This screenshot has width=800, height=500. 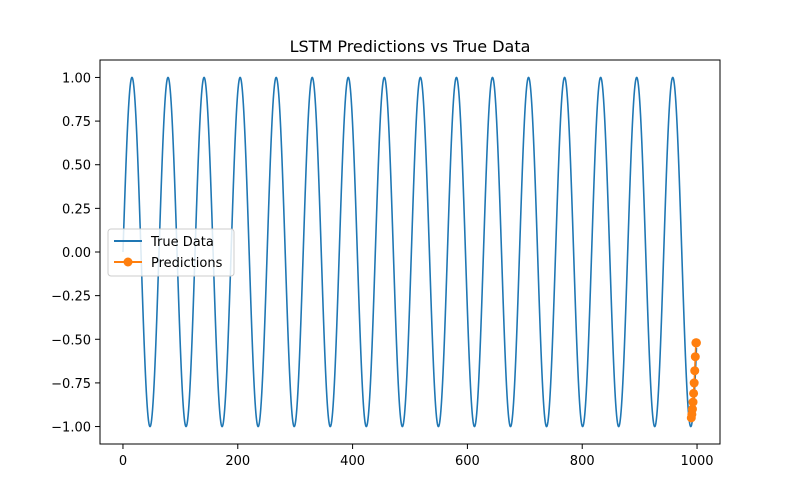 What do you see at coordinates (182, 242) in the screenshot?
I see `legend-true-data-label: True Data` at bounding box center [182, 242].